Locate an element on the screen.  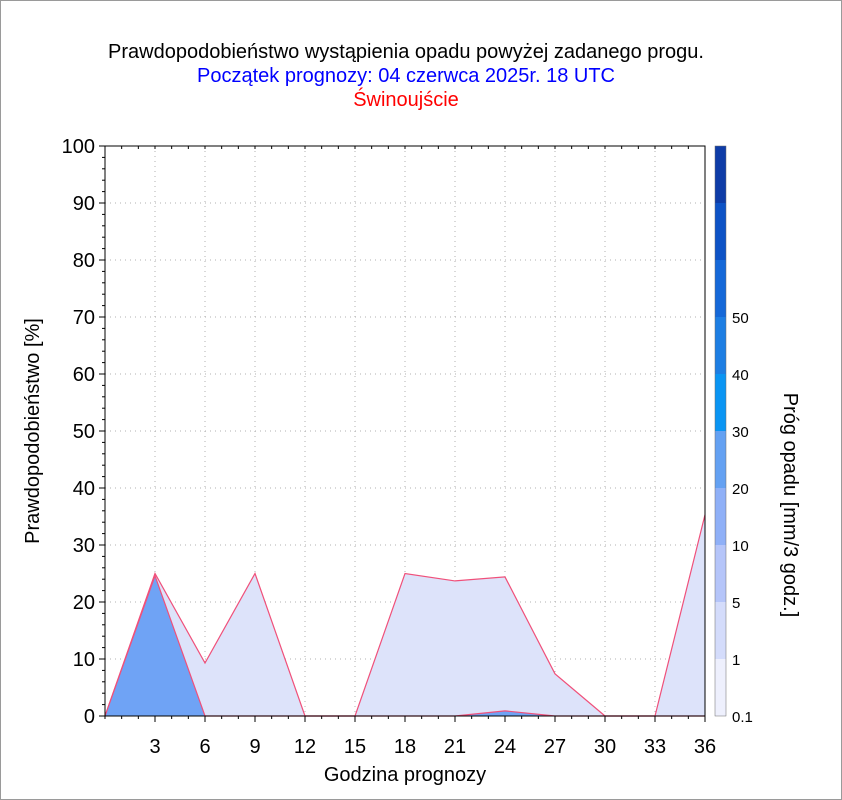
x-tick-label: 15 is located at coordinates (355, 747).